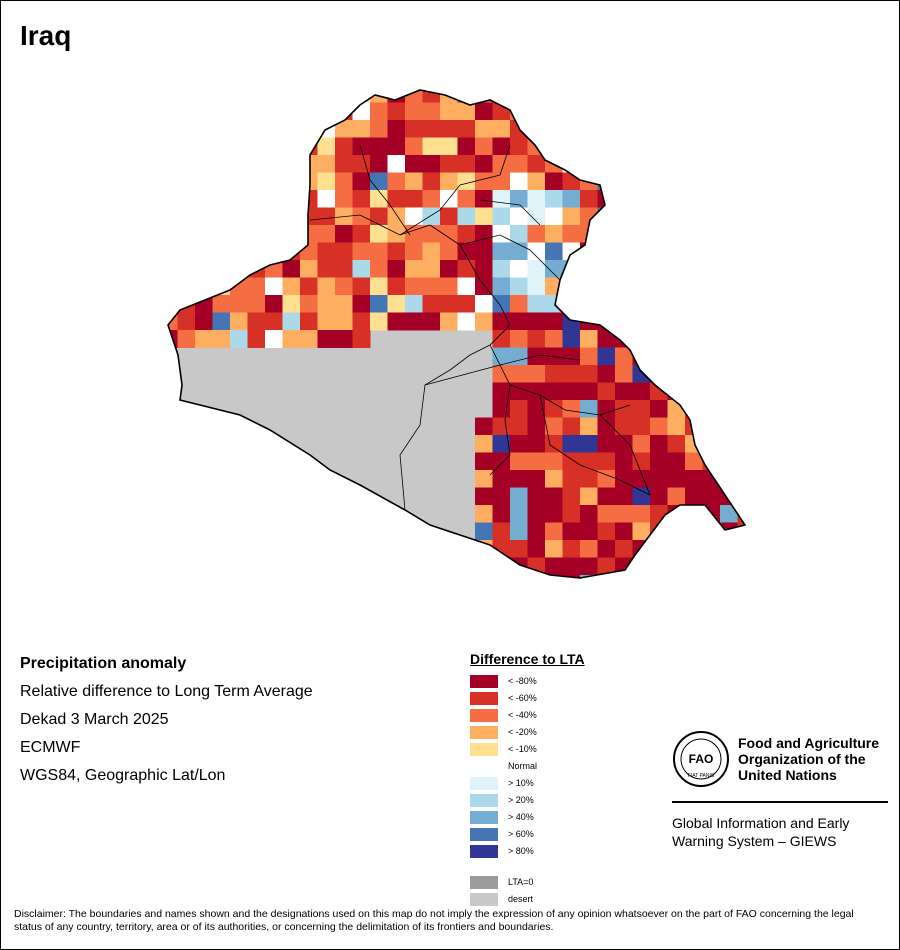  Describe the element at coordinates (550, 698) in the screenshot. I see `legend-item: < -60%` at that location.